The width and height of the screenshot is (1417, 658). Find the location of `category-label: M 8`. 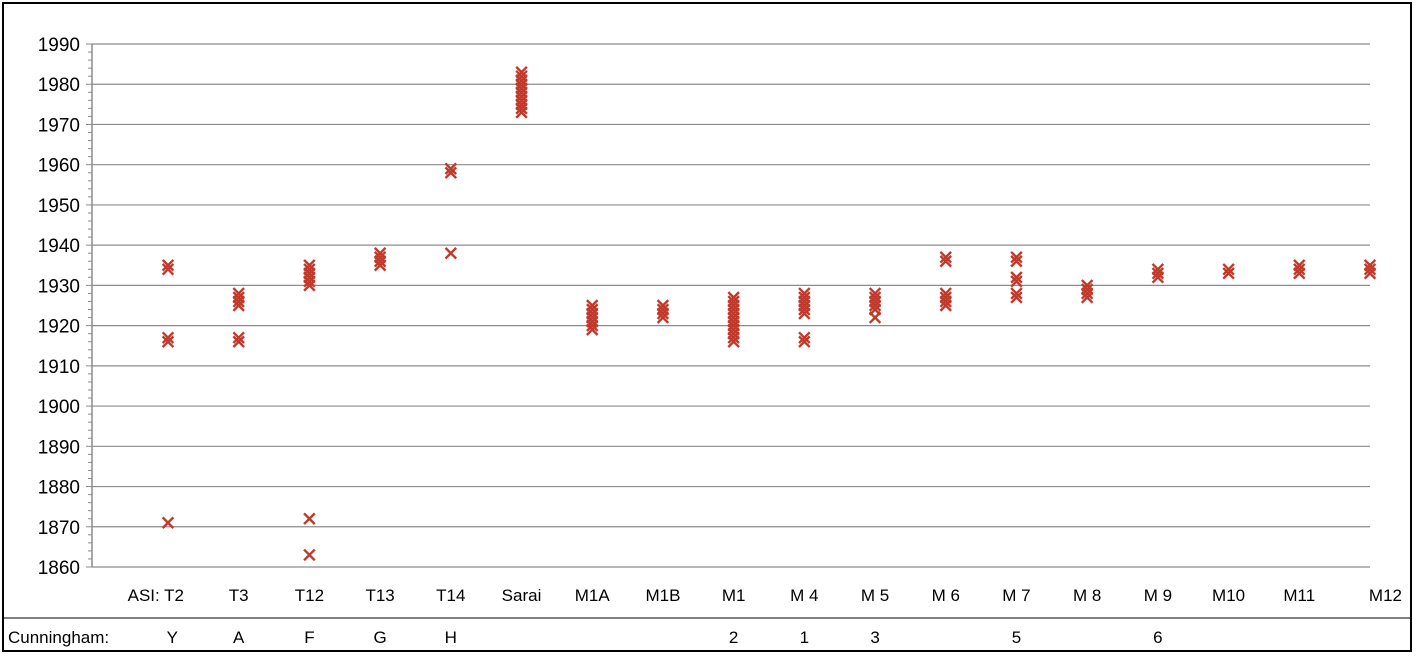

category-label: M 8 is located at coordinates (1087, 595).